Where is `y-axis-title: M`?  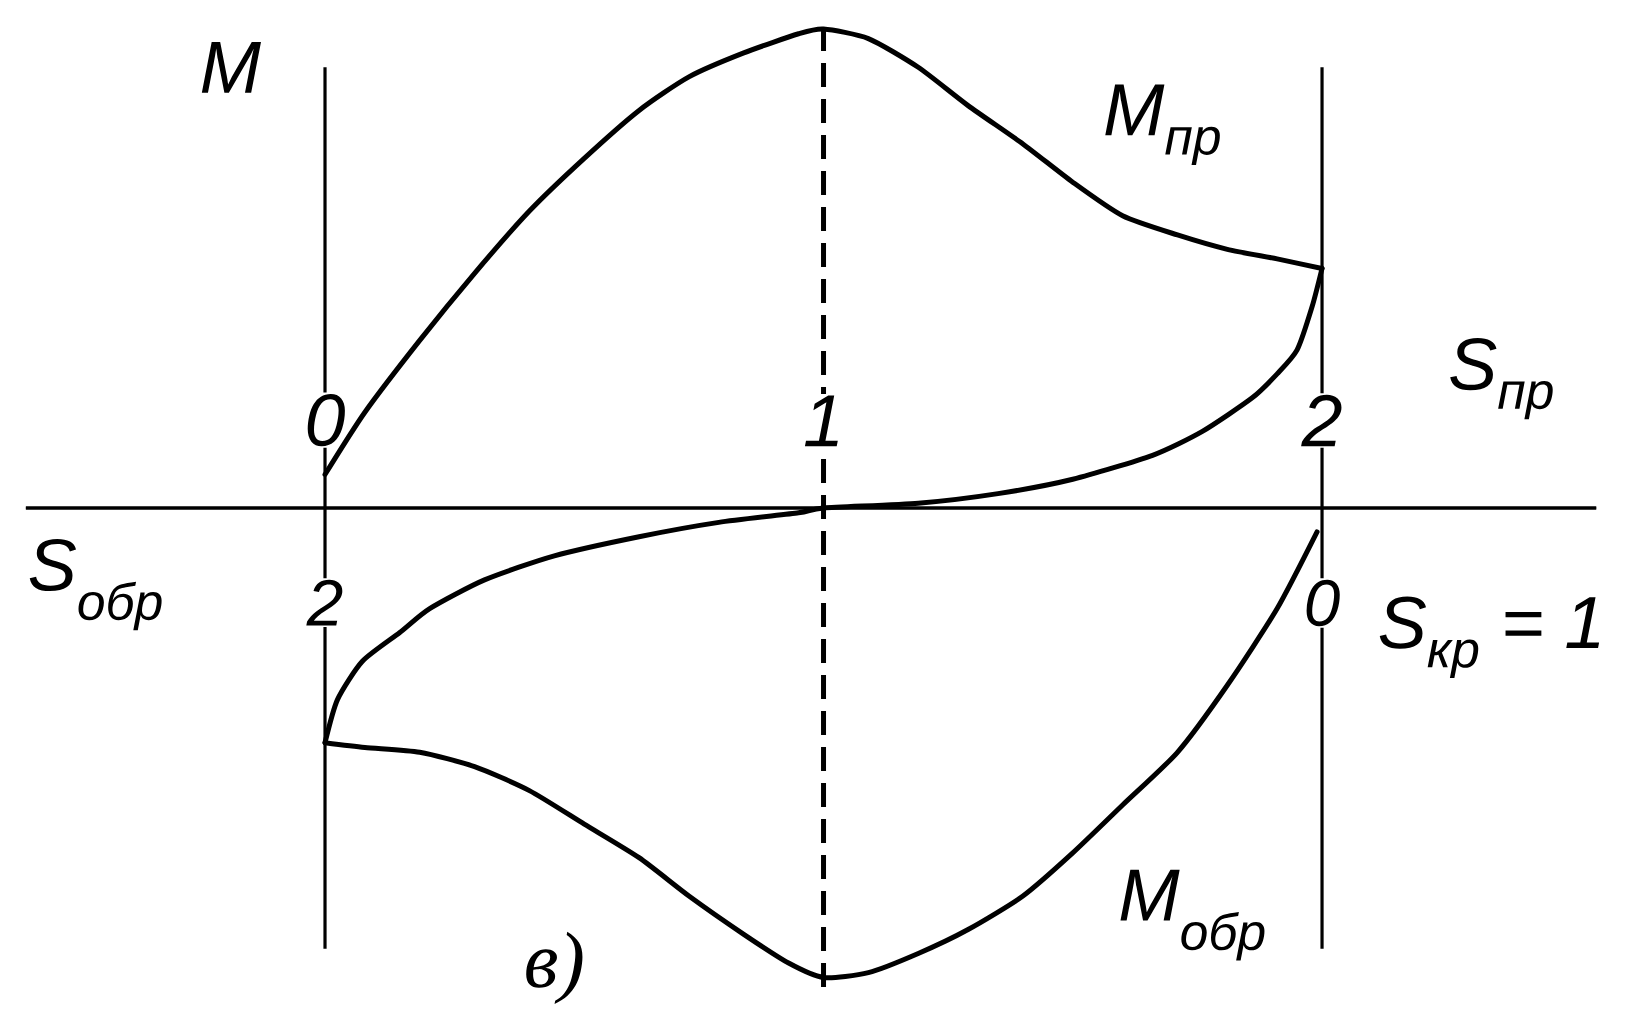
y-axis-title: M is located at coordinates (231, 67).